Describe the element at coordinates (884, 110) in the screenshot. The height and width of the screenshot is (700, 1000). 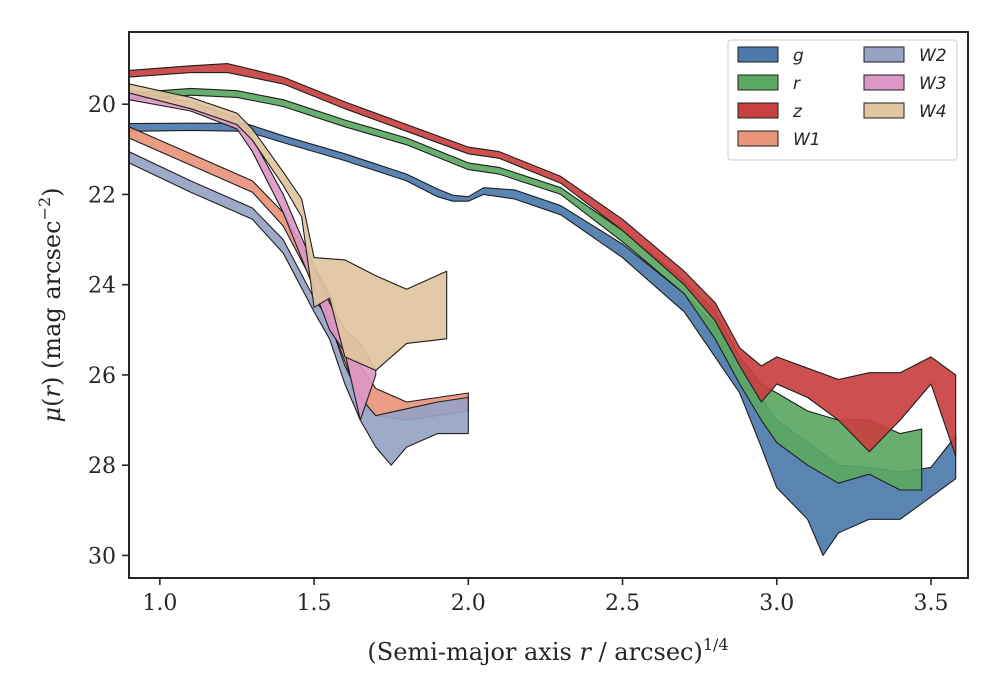
I see `legend-swatch-w4` at that location.